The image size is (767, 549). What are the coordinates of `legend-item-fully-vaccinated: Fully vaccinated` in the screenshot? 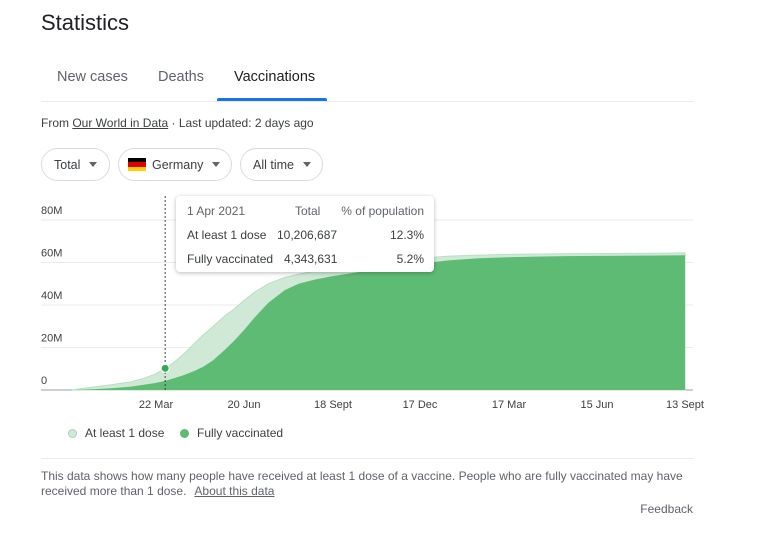 It's located at (231, 433).